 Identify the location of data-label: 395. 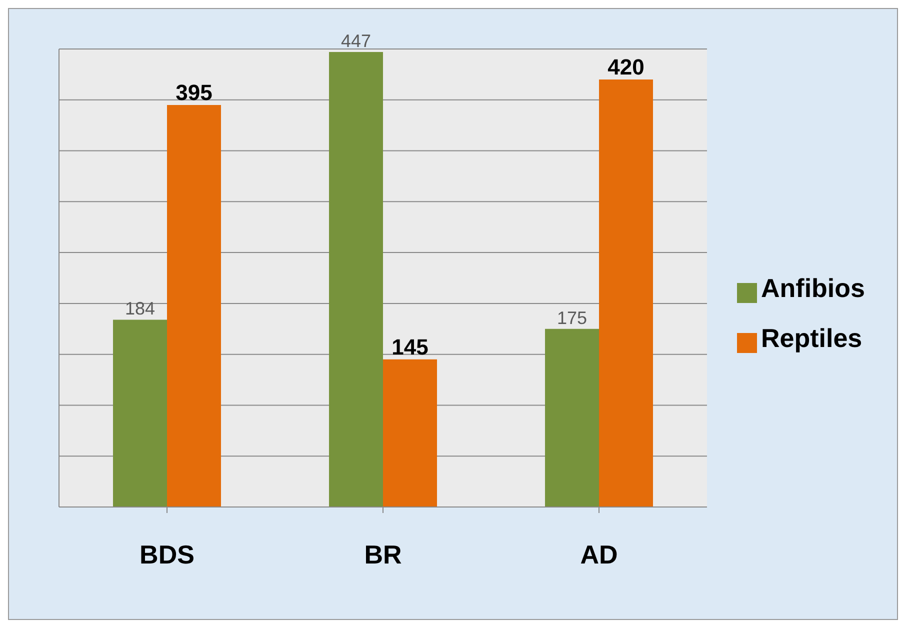
(194, 92).